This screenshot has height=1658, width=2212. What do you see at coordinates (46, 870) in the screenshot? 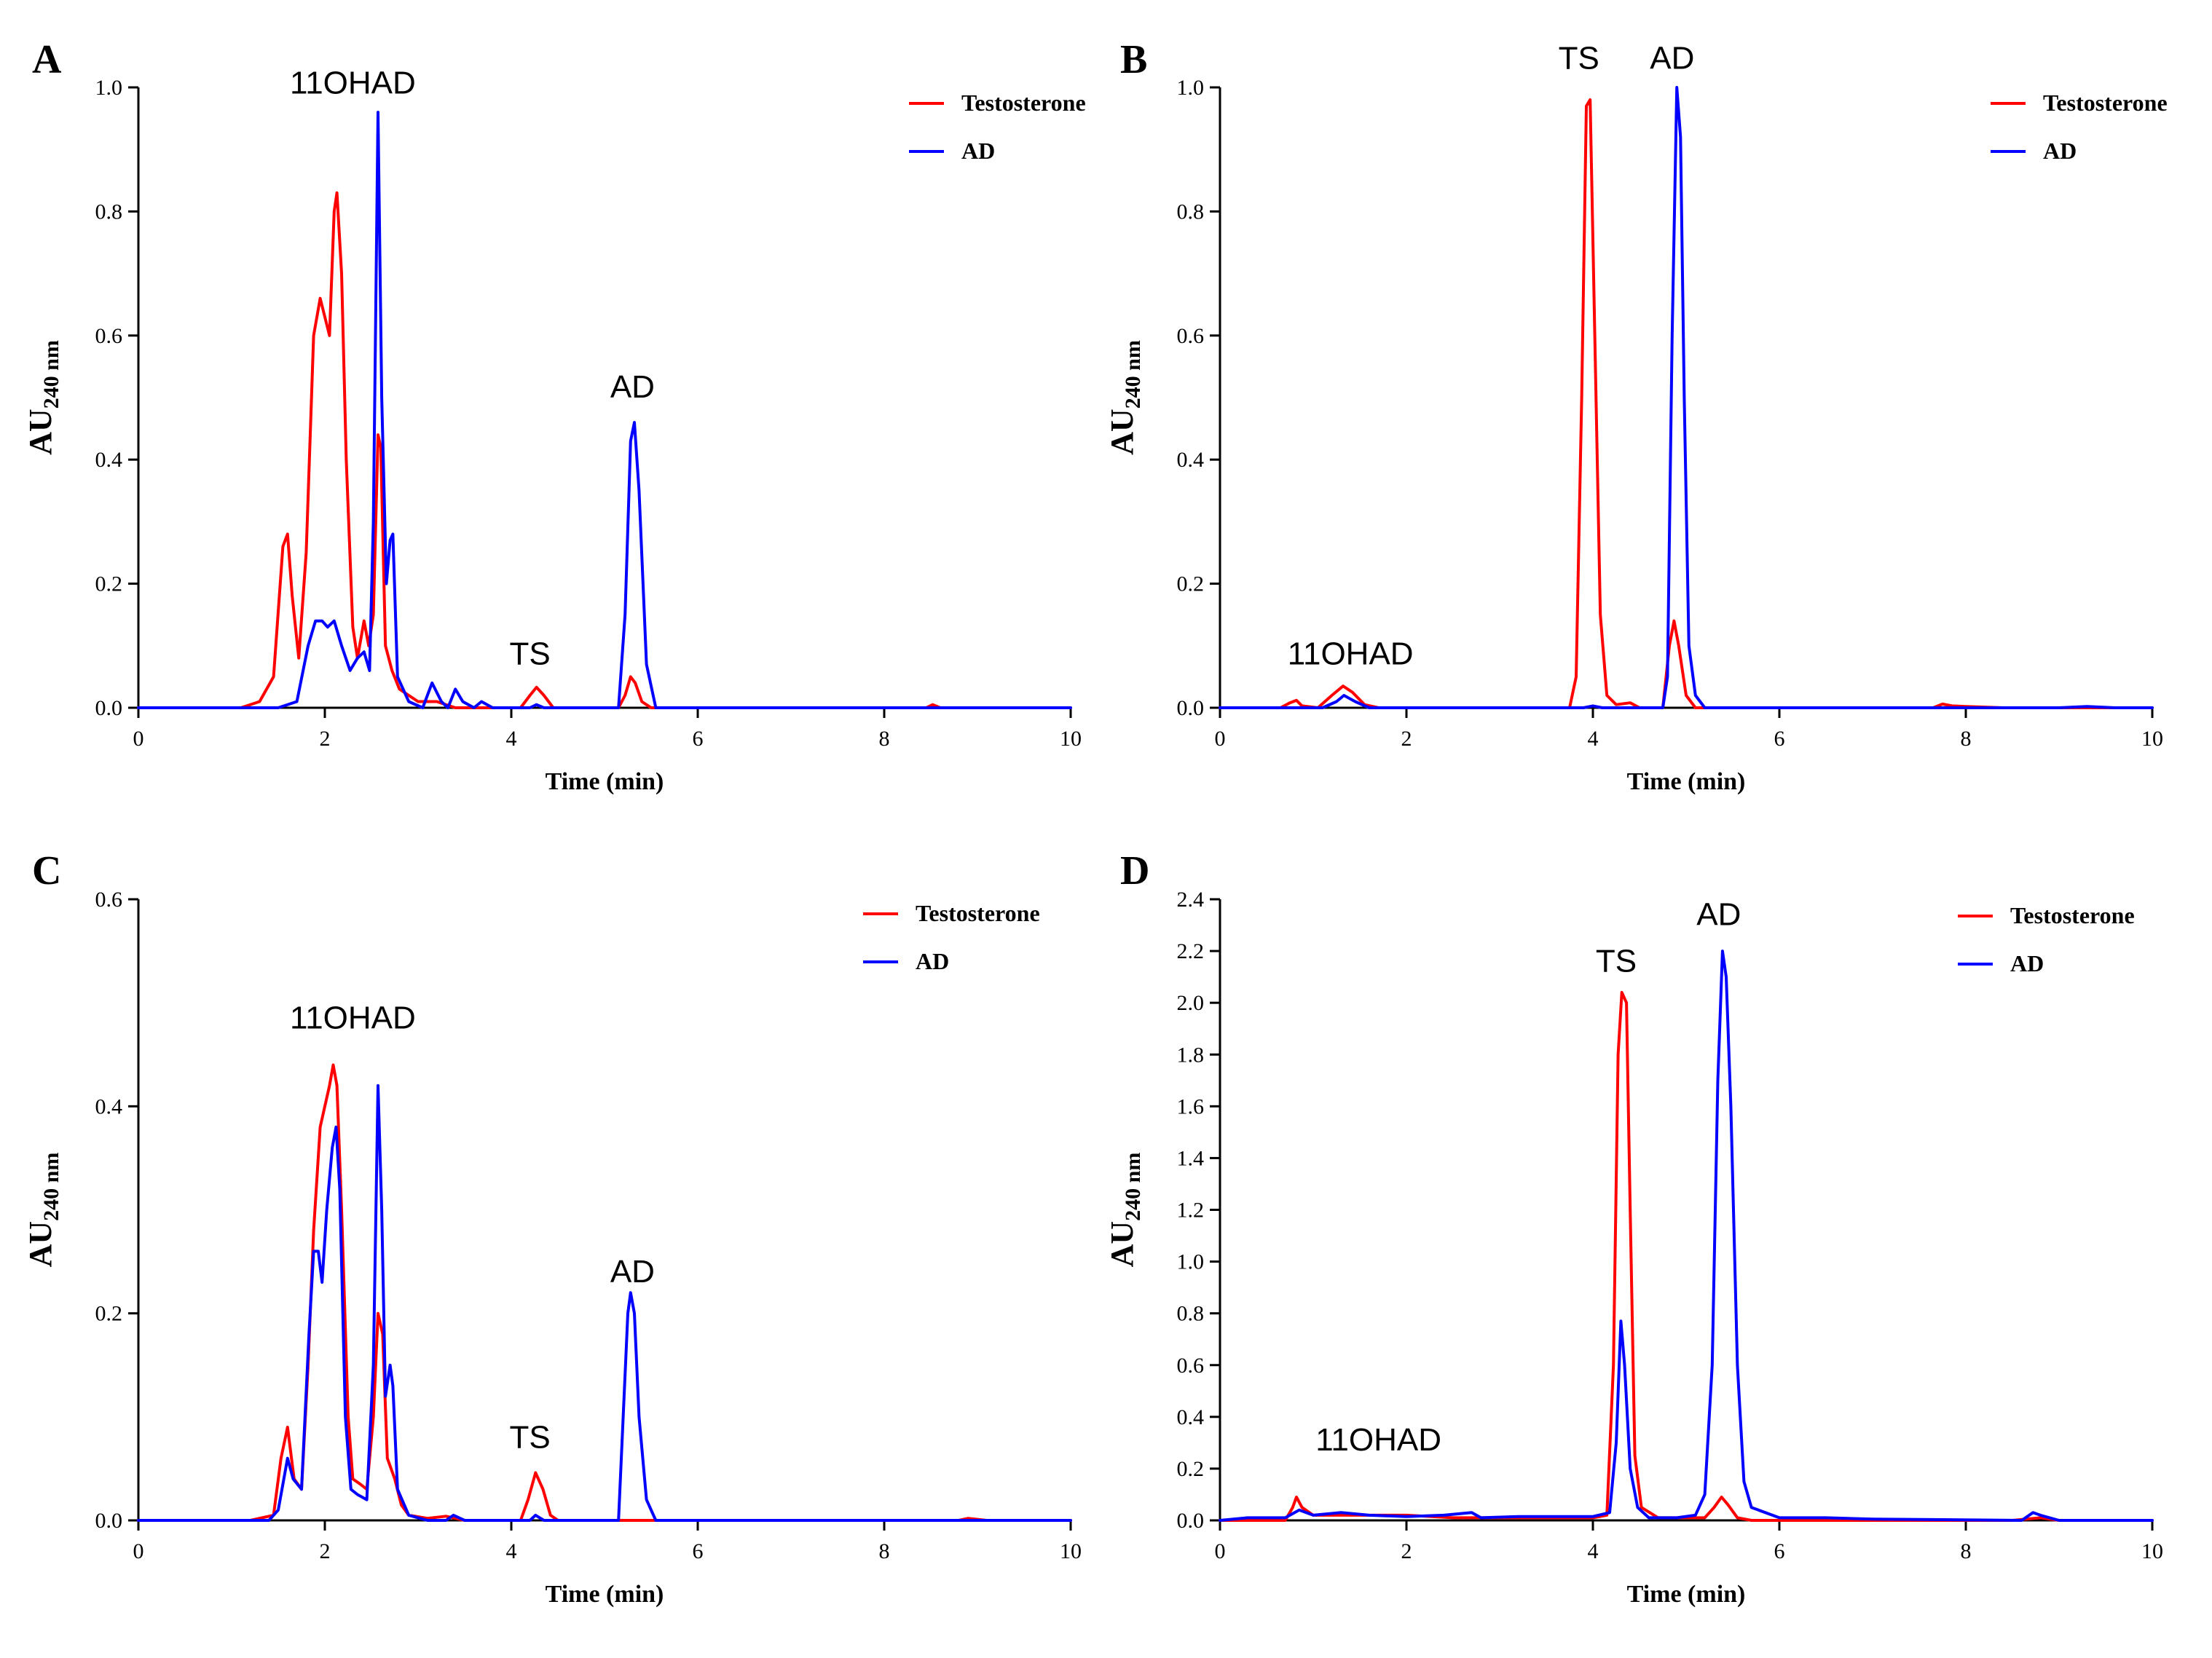
I see `panel-letter-c: C` at bounding box center [46, 870].